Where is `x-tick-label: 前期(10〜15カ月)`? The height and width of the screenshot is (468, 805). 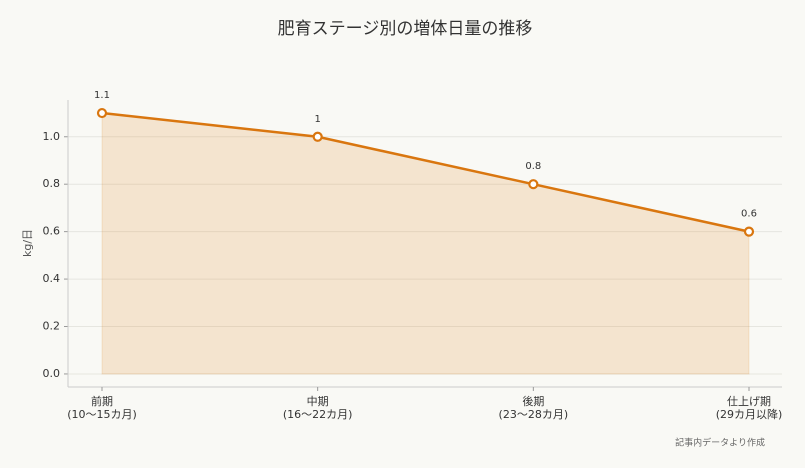 x-tick-label: 前期(10〜15カ月) is located at coordinates (102, 407).